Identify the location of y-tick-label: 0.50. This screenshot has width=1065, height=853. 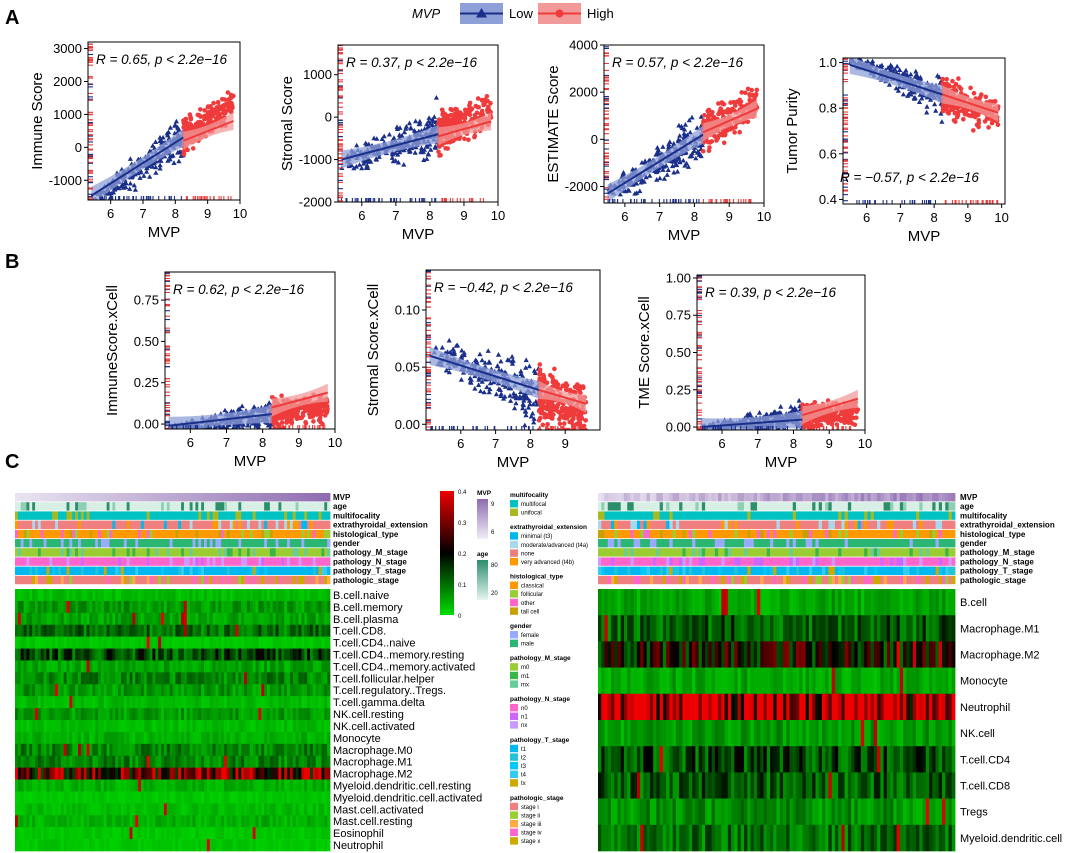
(678, 352).